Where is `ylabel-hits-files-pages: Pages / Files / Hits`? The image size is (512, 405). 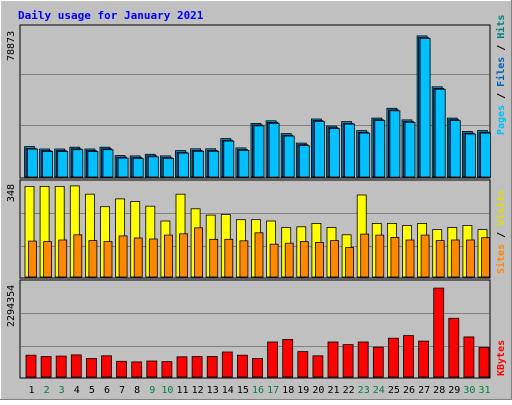 ylabel-hits-files-pages: Pages / Files / Hits is located at coordinates (501, 75).